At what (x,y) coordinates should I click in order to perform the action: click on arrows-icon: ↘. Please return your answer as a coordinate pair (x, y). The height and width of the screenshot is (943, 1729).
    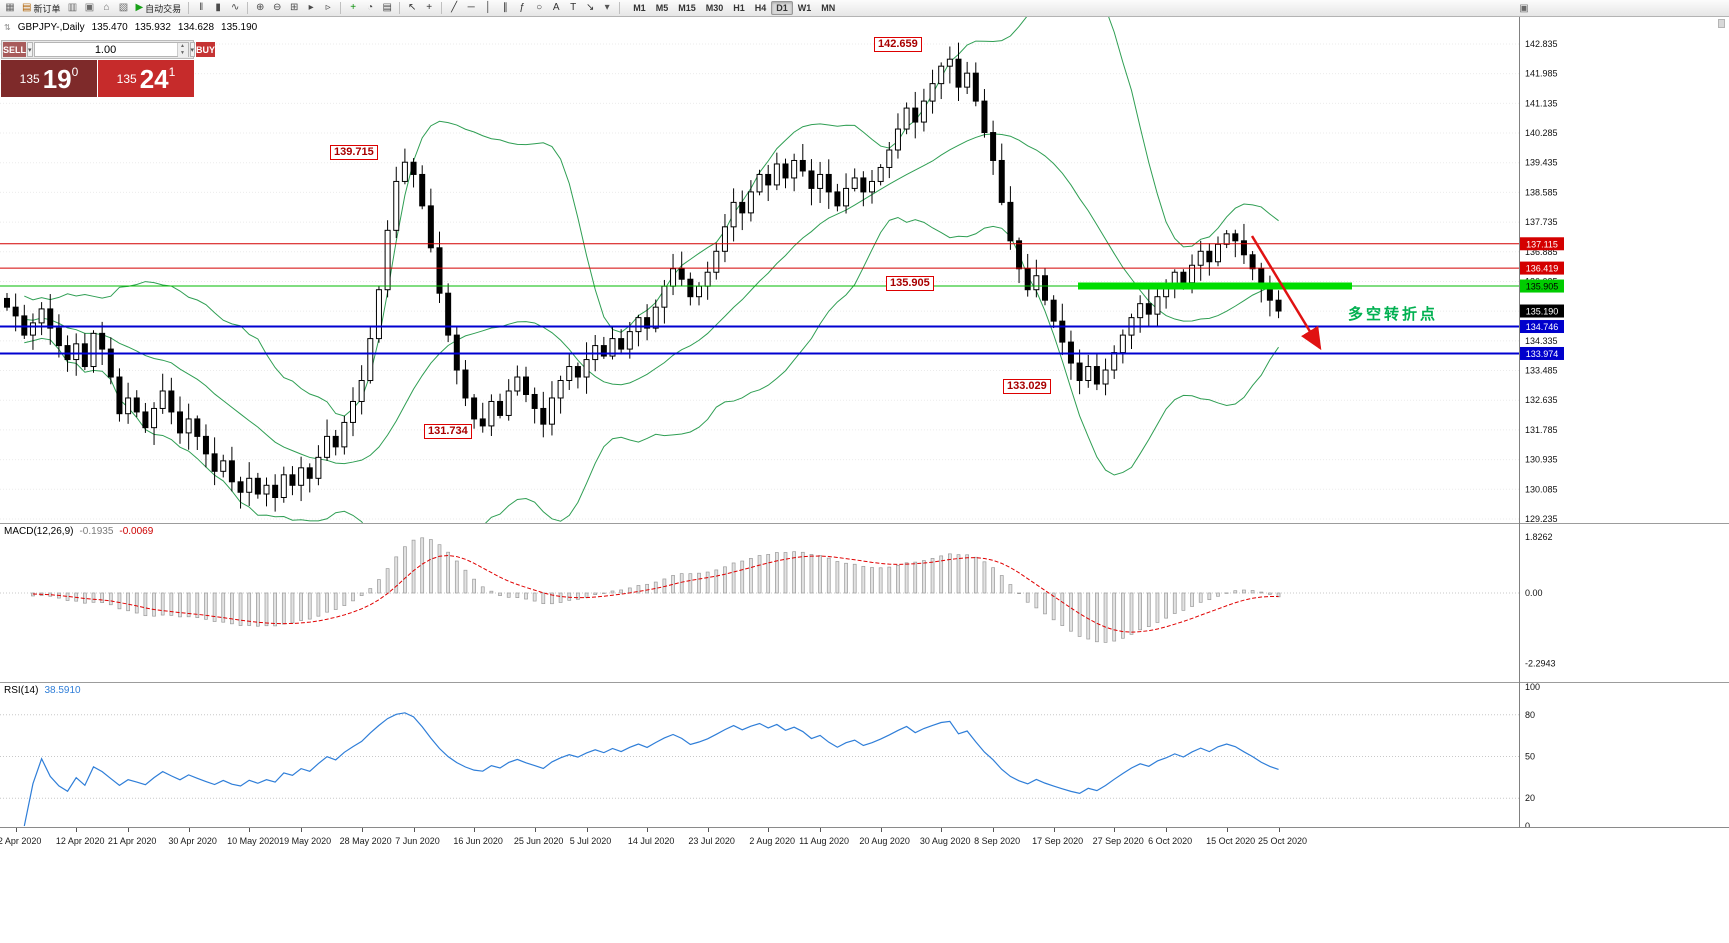
    Looking at the image, I should click on (590, 7).